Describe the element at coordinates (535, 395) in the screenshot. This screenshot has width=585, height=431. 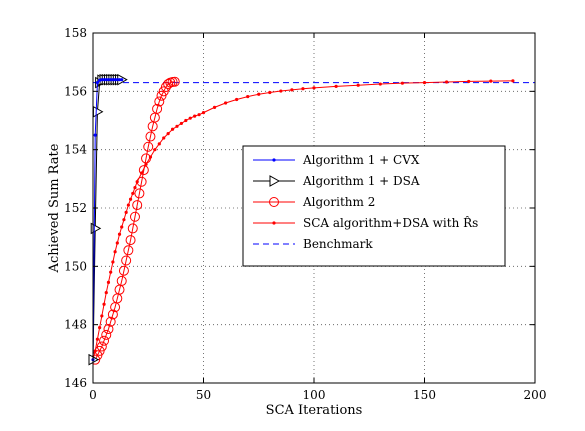
I see `x-tick-label: 200` at that location.